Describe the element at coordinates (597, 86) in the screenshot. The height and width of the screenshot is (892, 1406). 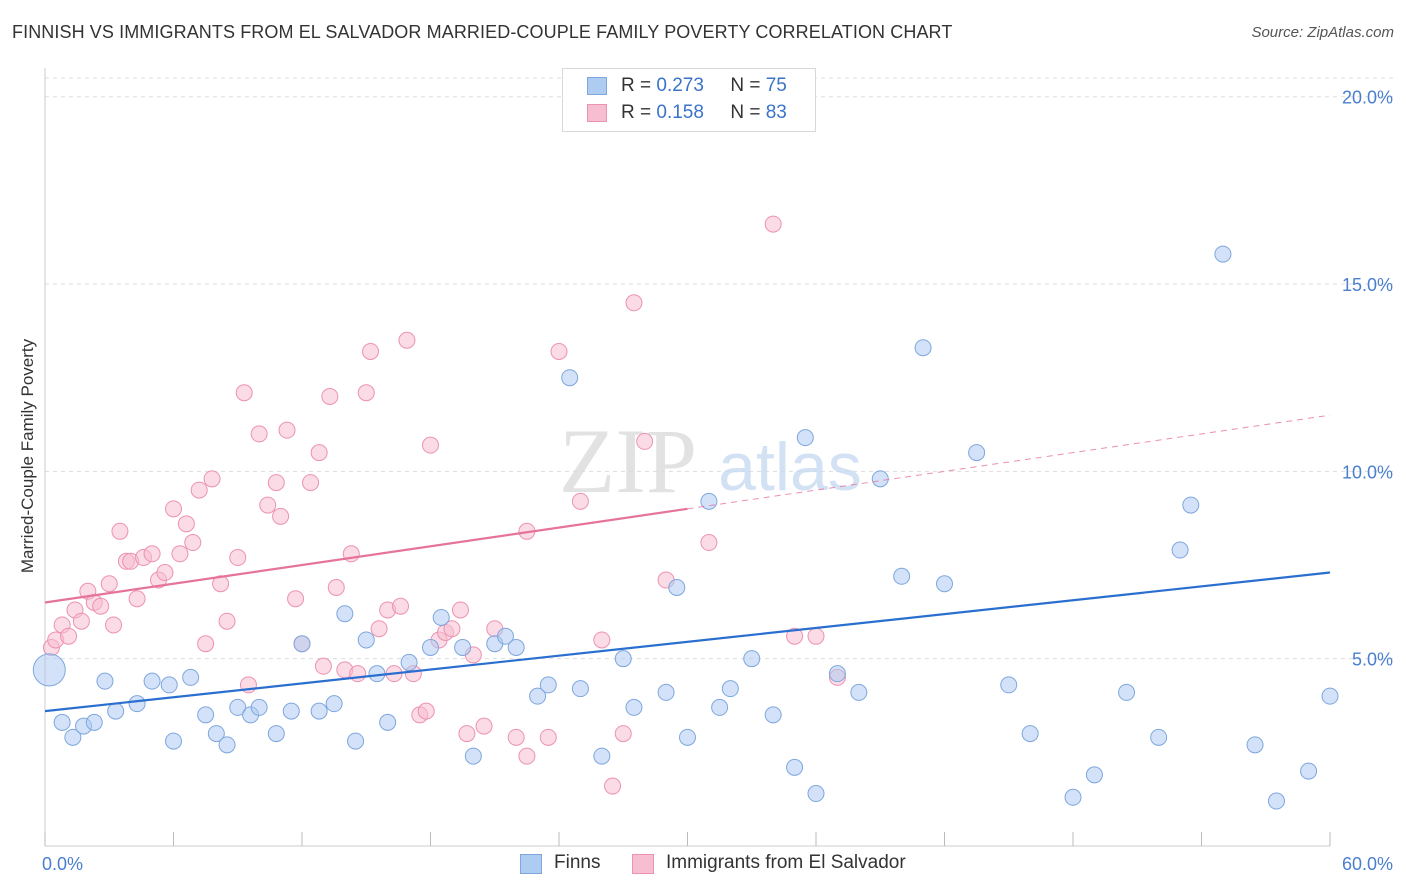
I see `finns-swatch` at that location.